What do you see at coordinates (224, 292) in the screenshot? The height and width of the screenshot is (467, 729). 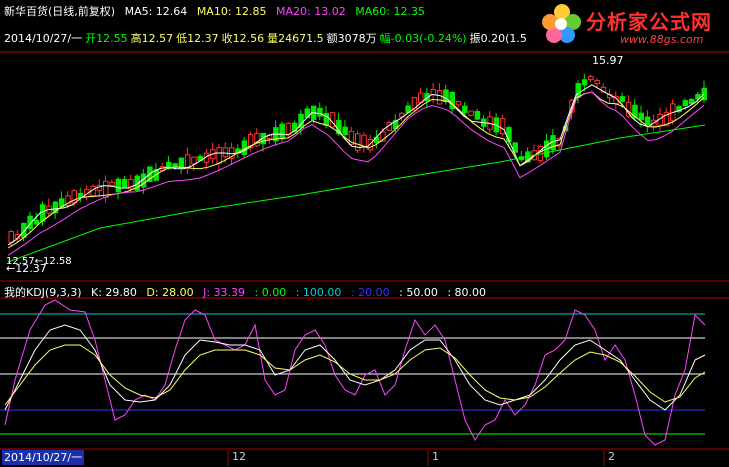 I see `kdj-j-value: J: 33.39` at bounding box center [224, 292].